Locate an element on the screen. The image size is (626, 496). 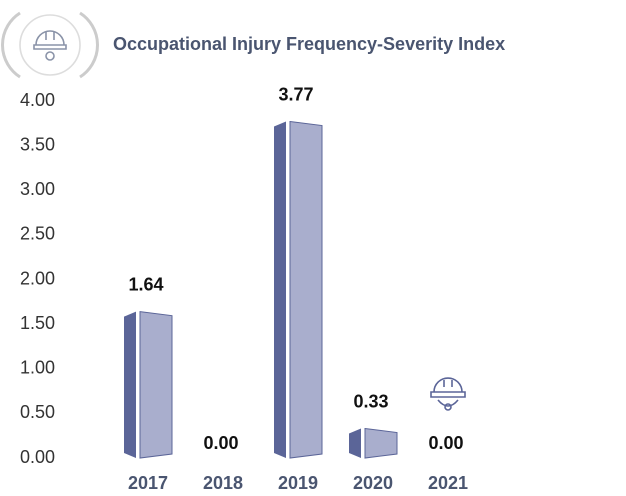
x-tick-label: 2019 is located at coordinates (298, 483).